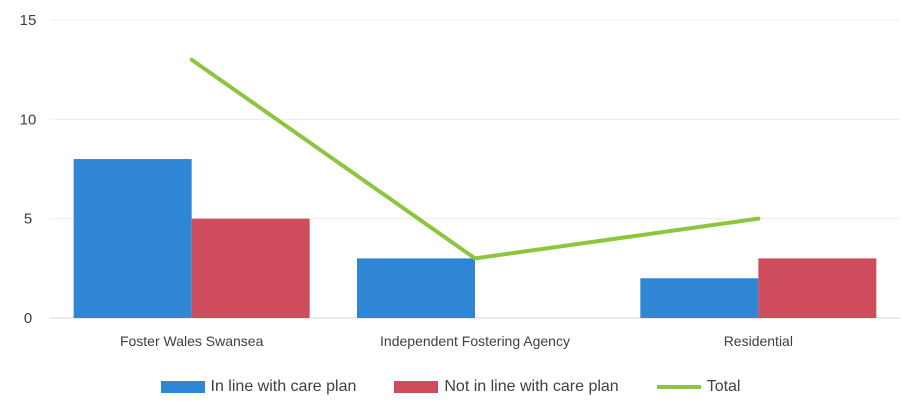 This screenshot has width=901, height=401. Describe the element at coordinates (28, 119) in the screenshot. I see `y-tick-label: 10` at that location.